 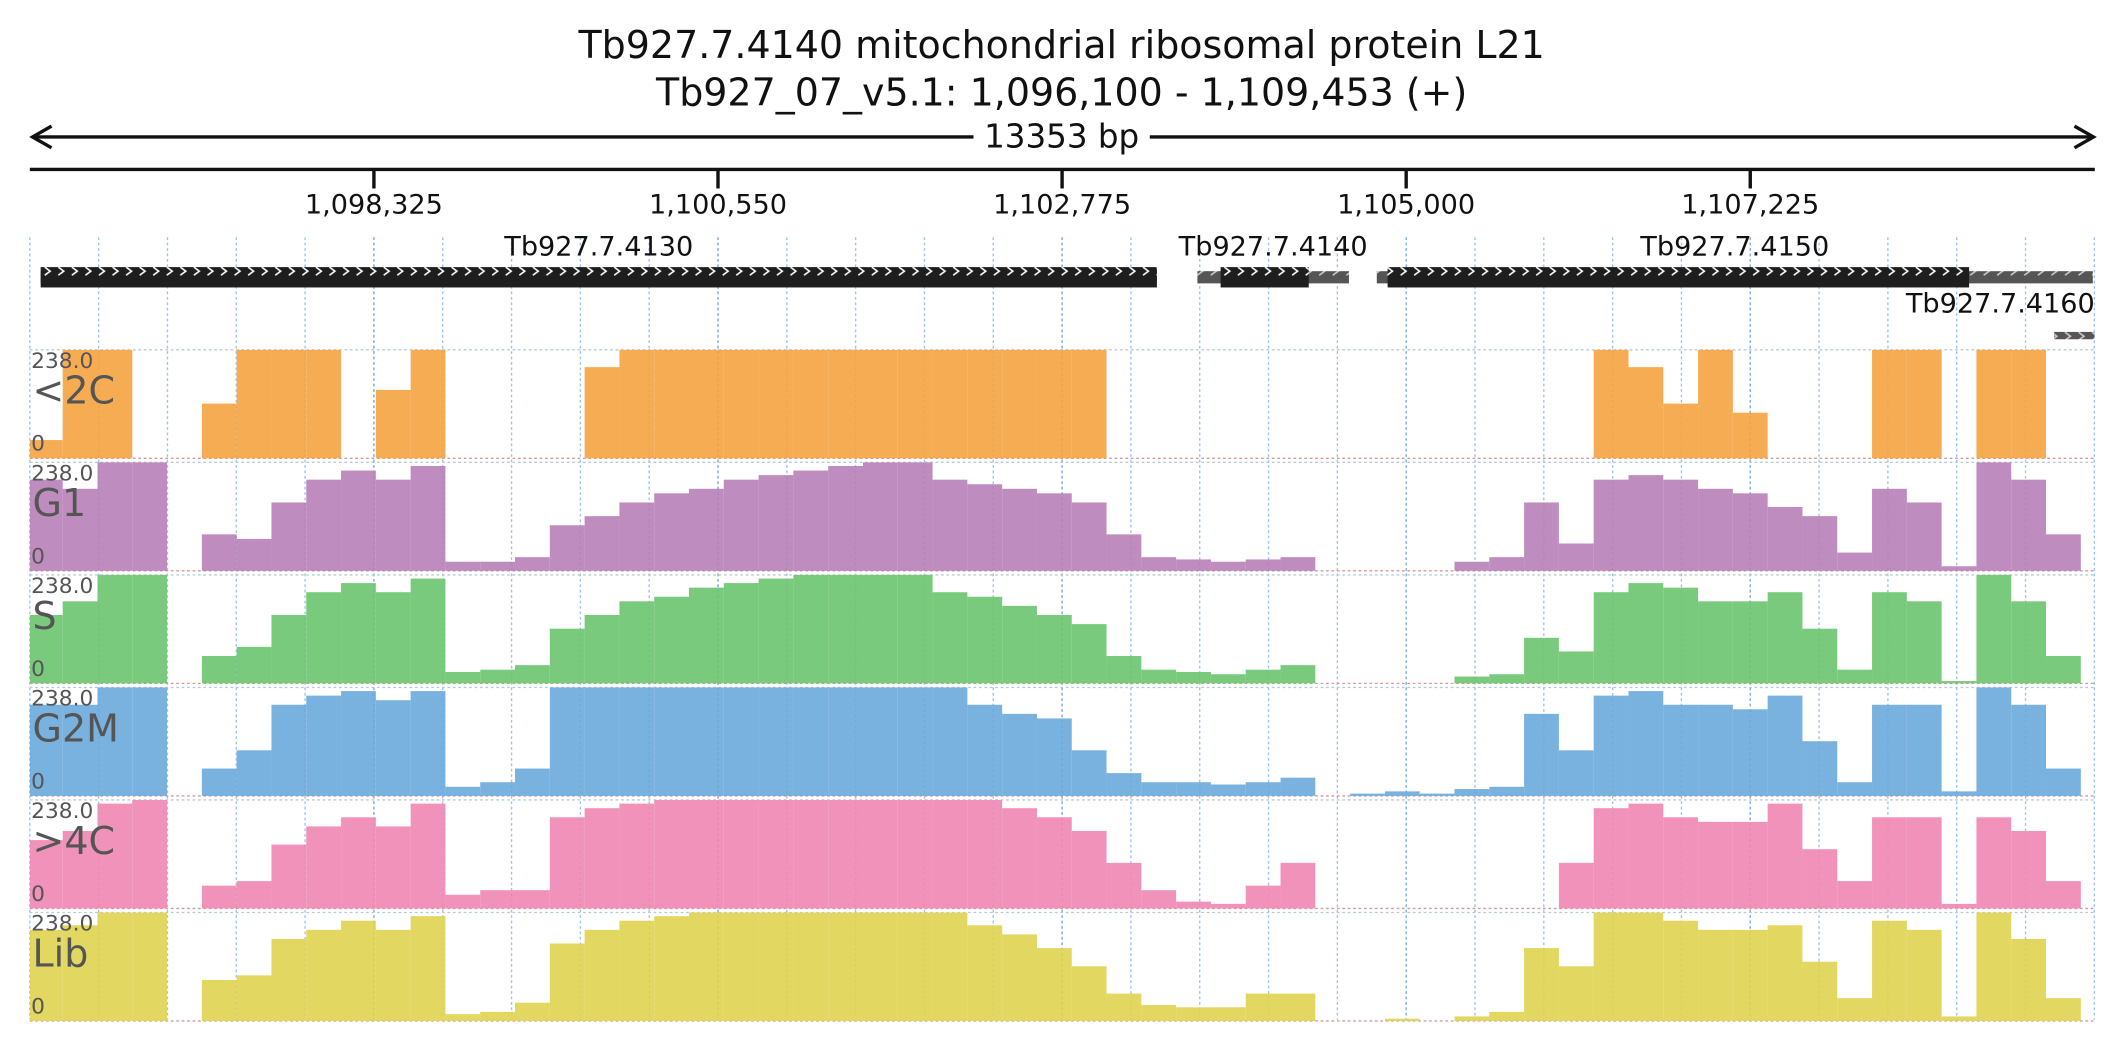 What do you see at coordinates (374, 205) in the screenshot?
I see `x-tick-label: 1,098,325` at bounding box center [374, 205].